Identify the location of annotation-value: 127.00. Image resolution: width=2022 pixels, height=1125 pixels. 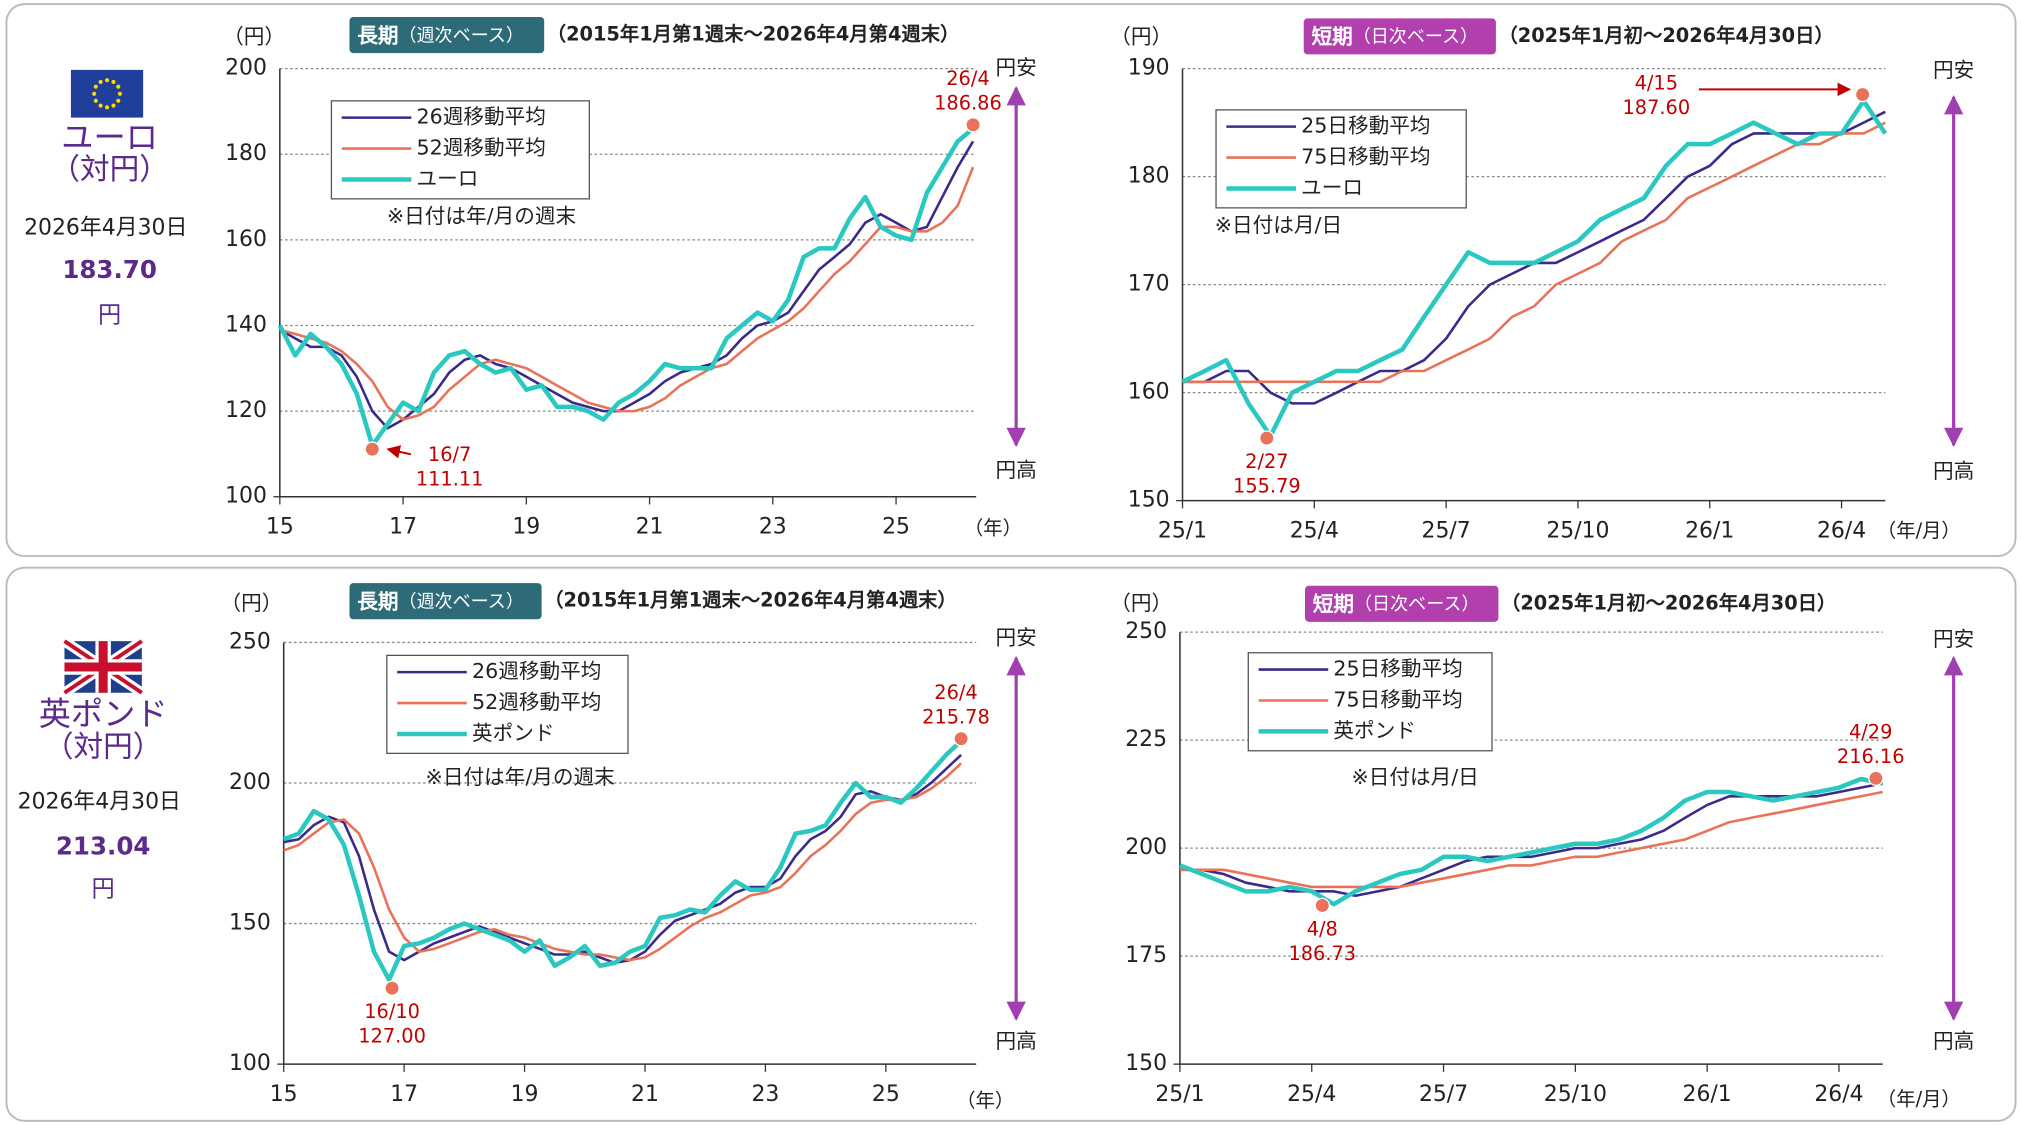
(392, 1036).